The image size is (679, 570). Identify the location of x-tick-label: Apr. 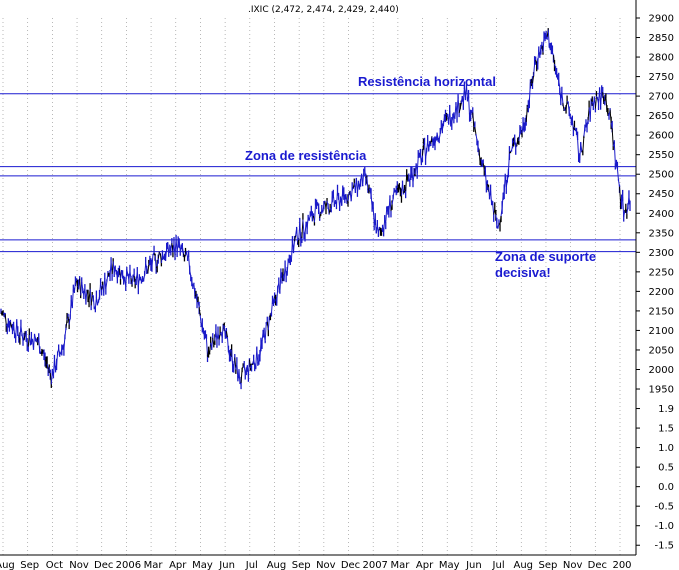
(425, 565).